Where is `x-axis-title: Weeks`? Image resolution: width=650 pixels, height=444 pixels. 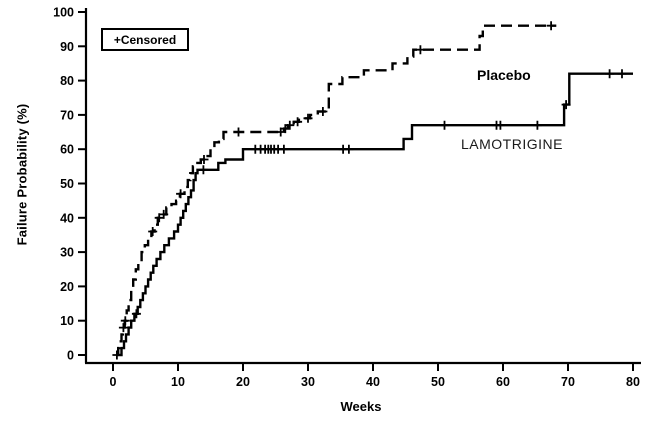
x-axis-title: Weeks is located at coordinates (361, 406).